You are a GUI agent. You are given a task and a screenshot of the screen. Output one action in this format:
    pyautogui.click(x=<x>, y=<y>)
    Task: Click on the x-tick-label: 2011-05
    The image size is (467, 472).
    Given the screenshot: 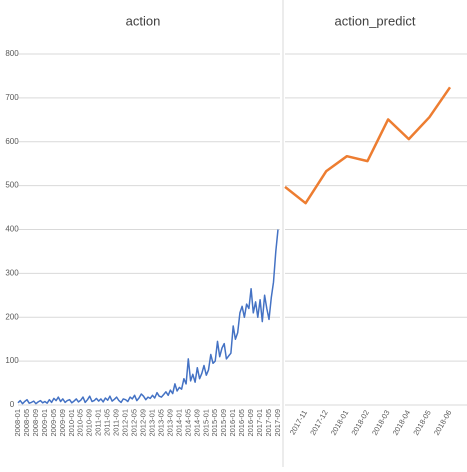 What is the action you would take?
    pyautogui.click(x=107, y=422)
    